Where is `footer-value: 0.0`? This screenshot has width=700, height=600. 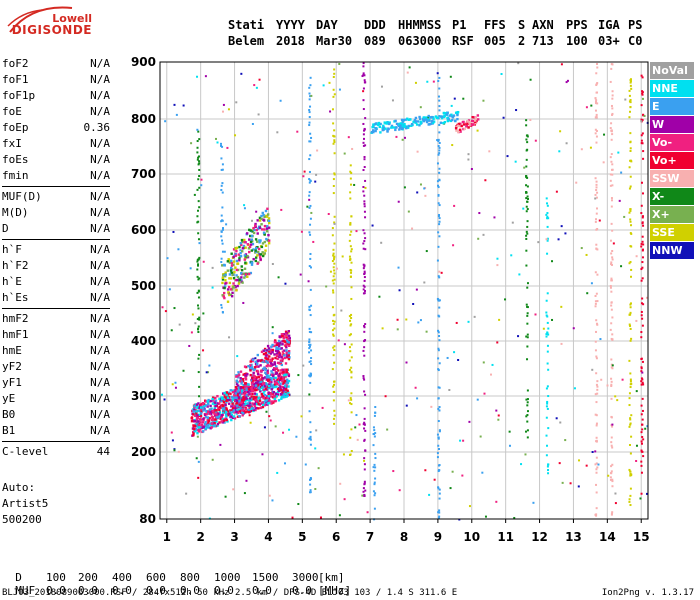
footer-value: 0.0 is located at coordinates (262, 590).